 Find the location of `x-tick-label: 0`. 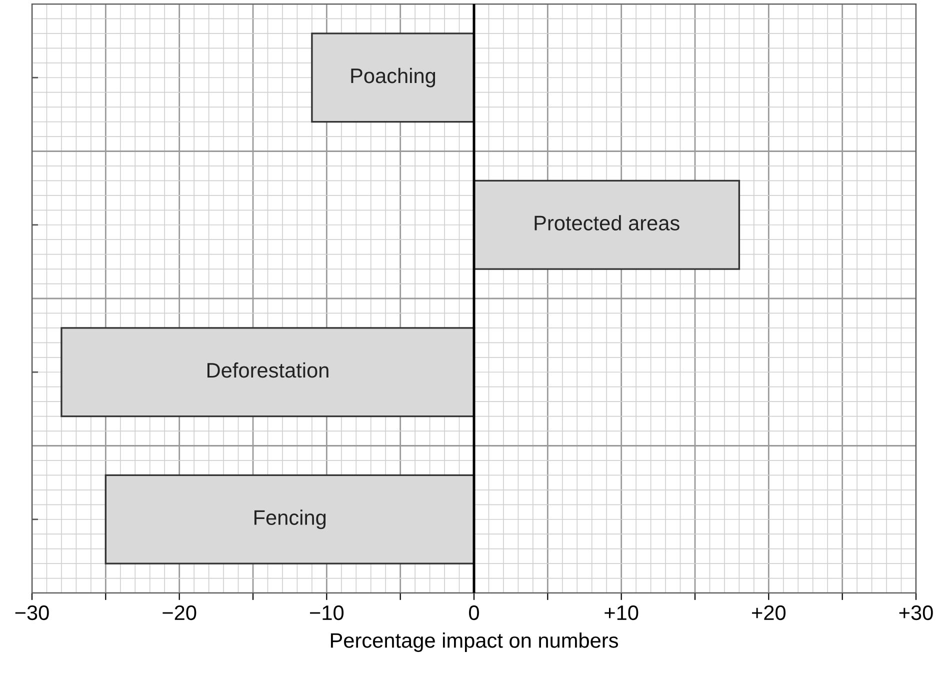

x-tick-label: 0 is located at coordinates (474, 612).